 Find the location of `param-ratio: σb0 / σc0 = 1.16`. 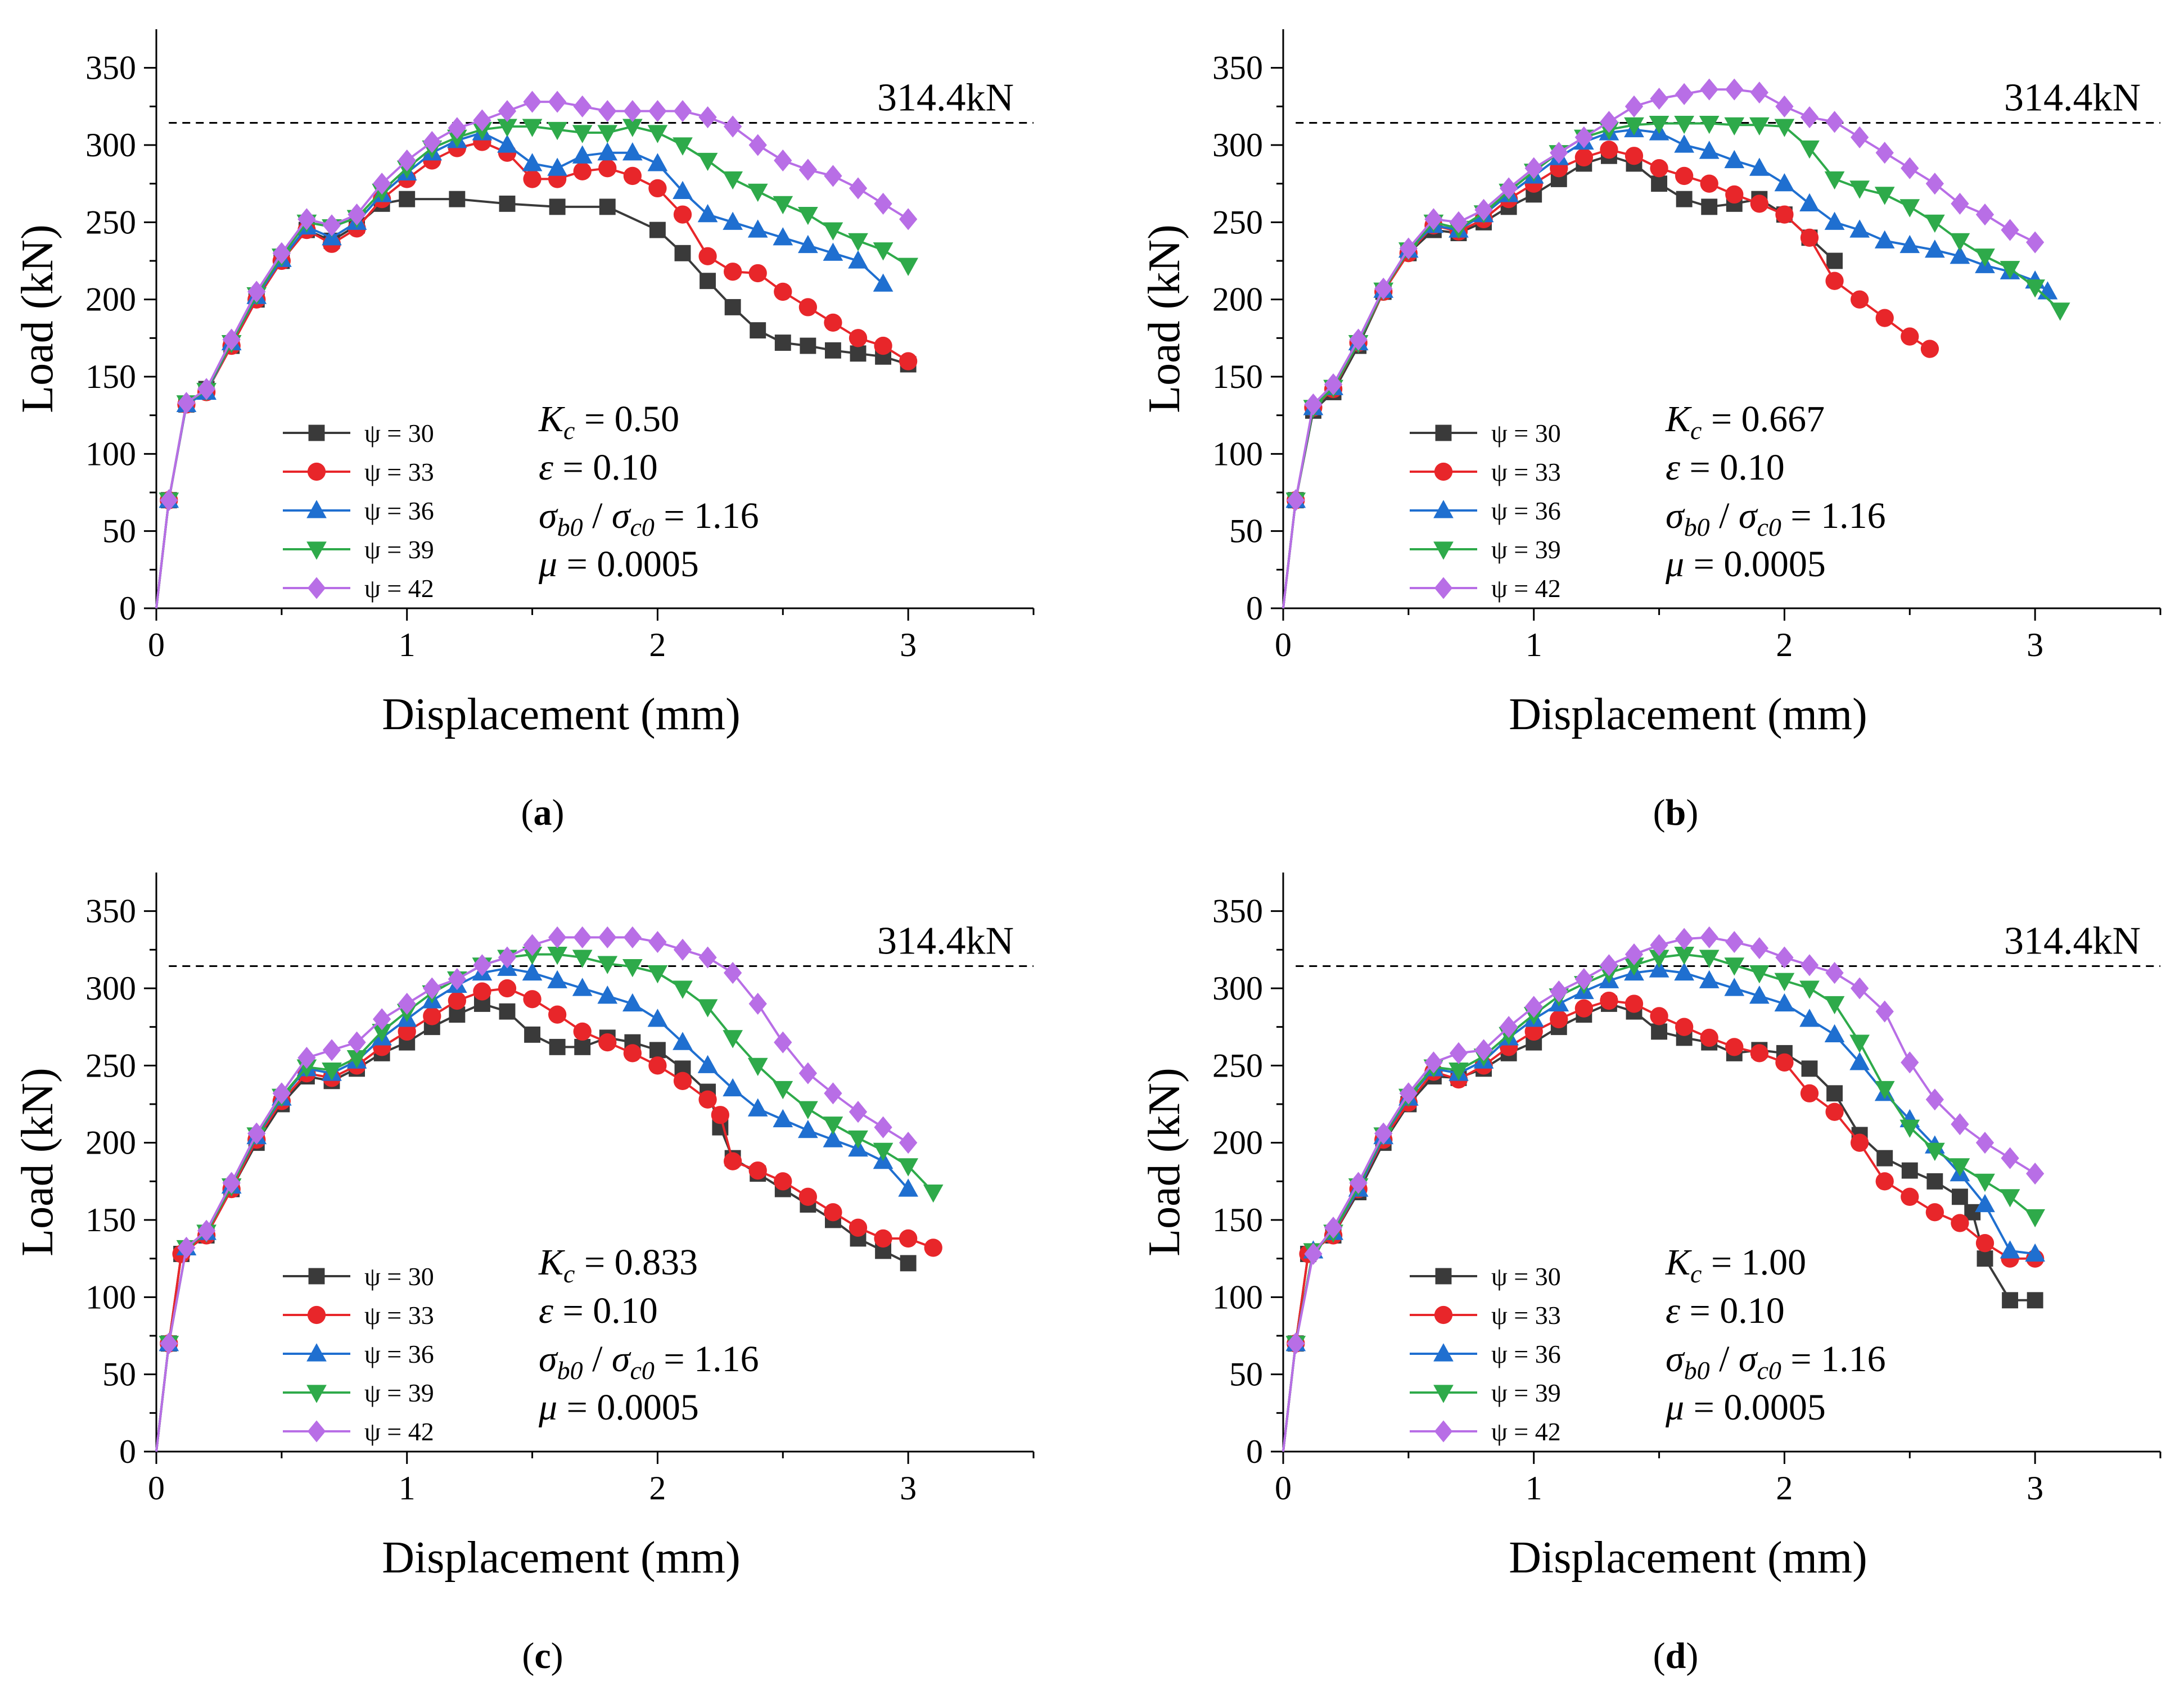

param-ratio: σb0 / σc0 = 1.16 is located at coordinates (649, 1362).